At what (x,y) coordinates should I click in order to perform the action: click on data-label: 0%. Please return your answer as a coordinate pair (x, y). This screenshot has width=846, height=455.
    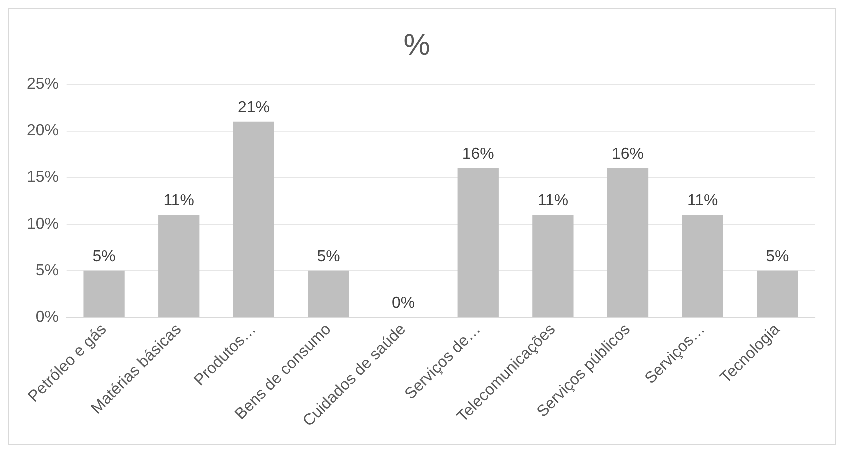
    Looking at the image, I should click on (404, 303).